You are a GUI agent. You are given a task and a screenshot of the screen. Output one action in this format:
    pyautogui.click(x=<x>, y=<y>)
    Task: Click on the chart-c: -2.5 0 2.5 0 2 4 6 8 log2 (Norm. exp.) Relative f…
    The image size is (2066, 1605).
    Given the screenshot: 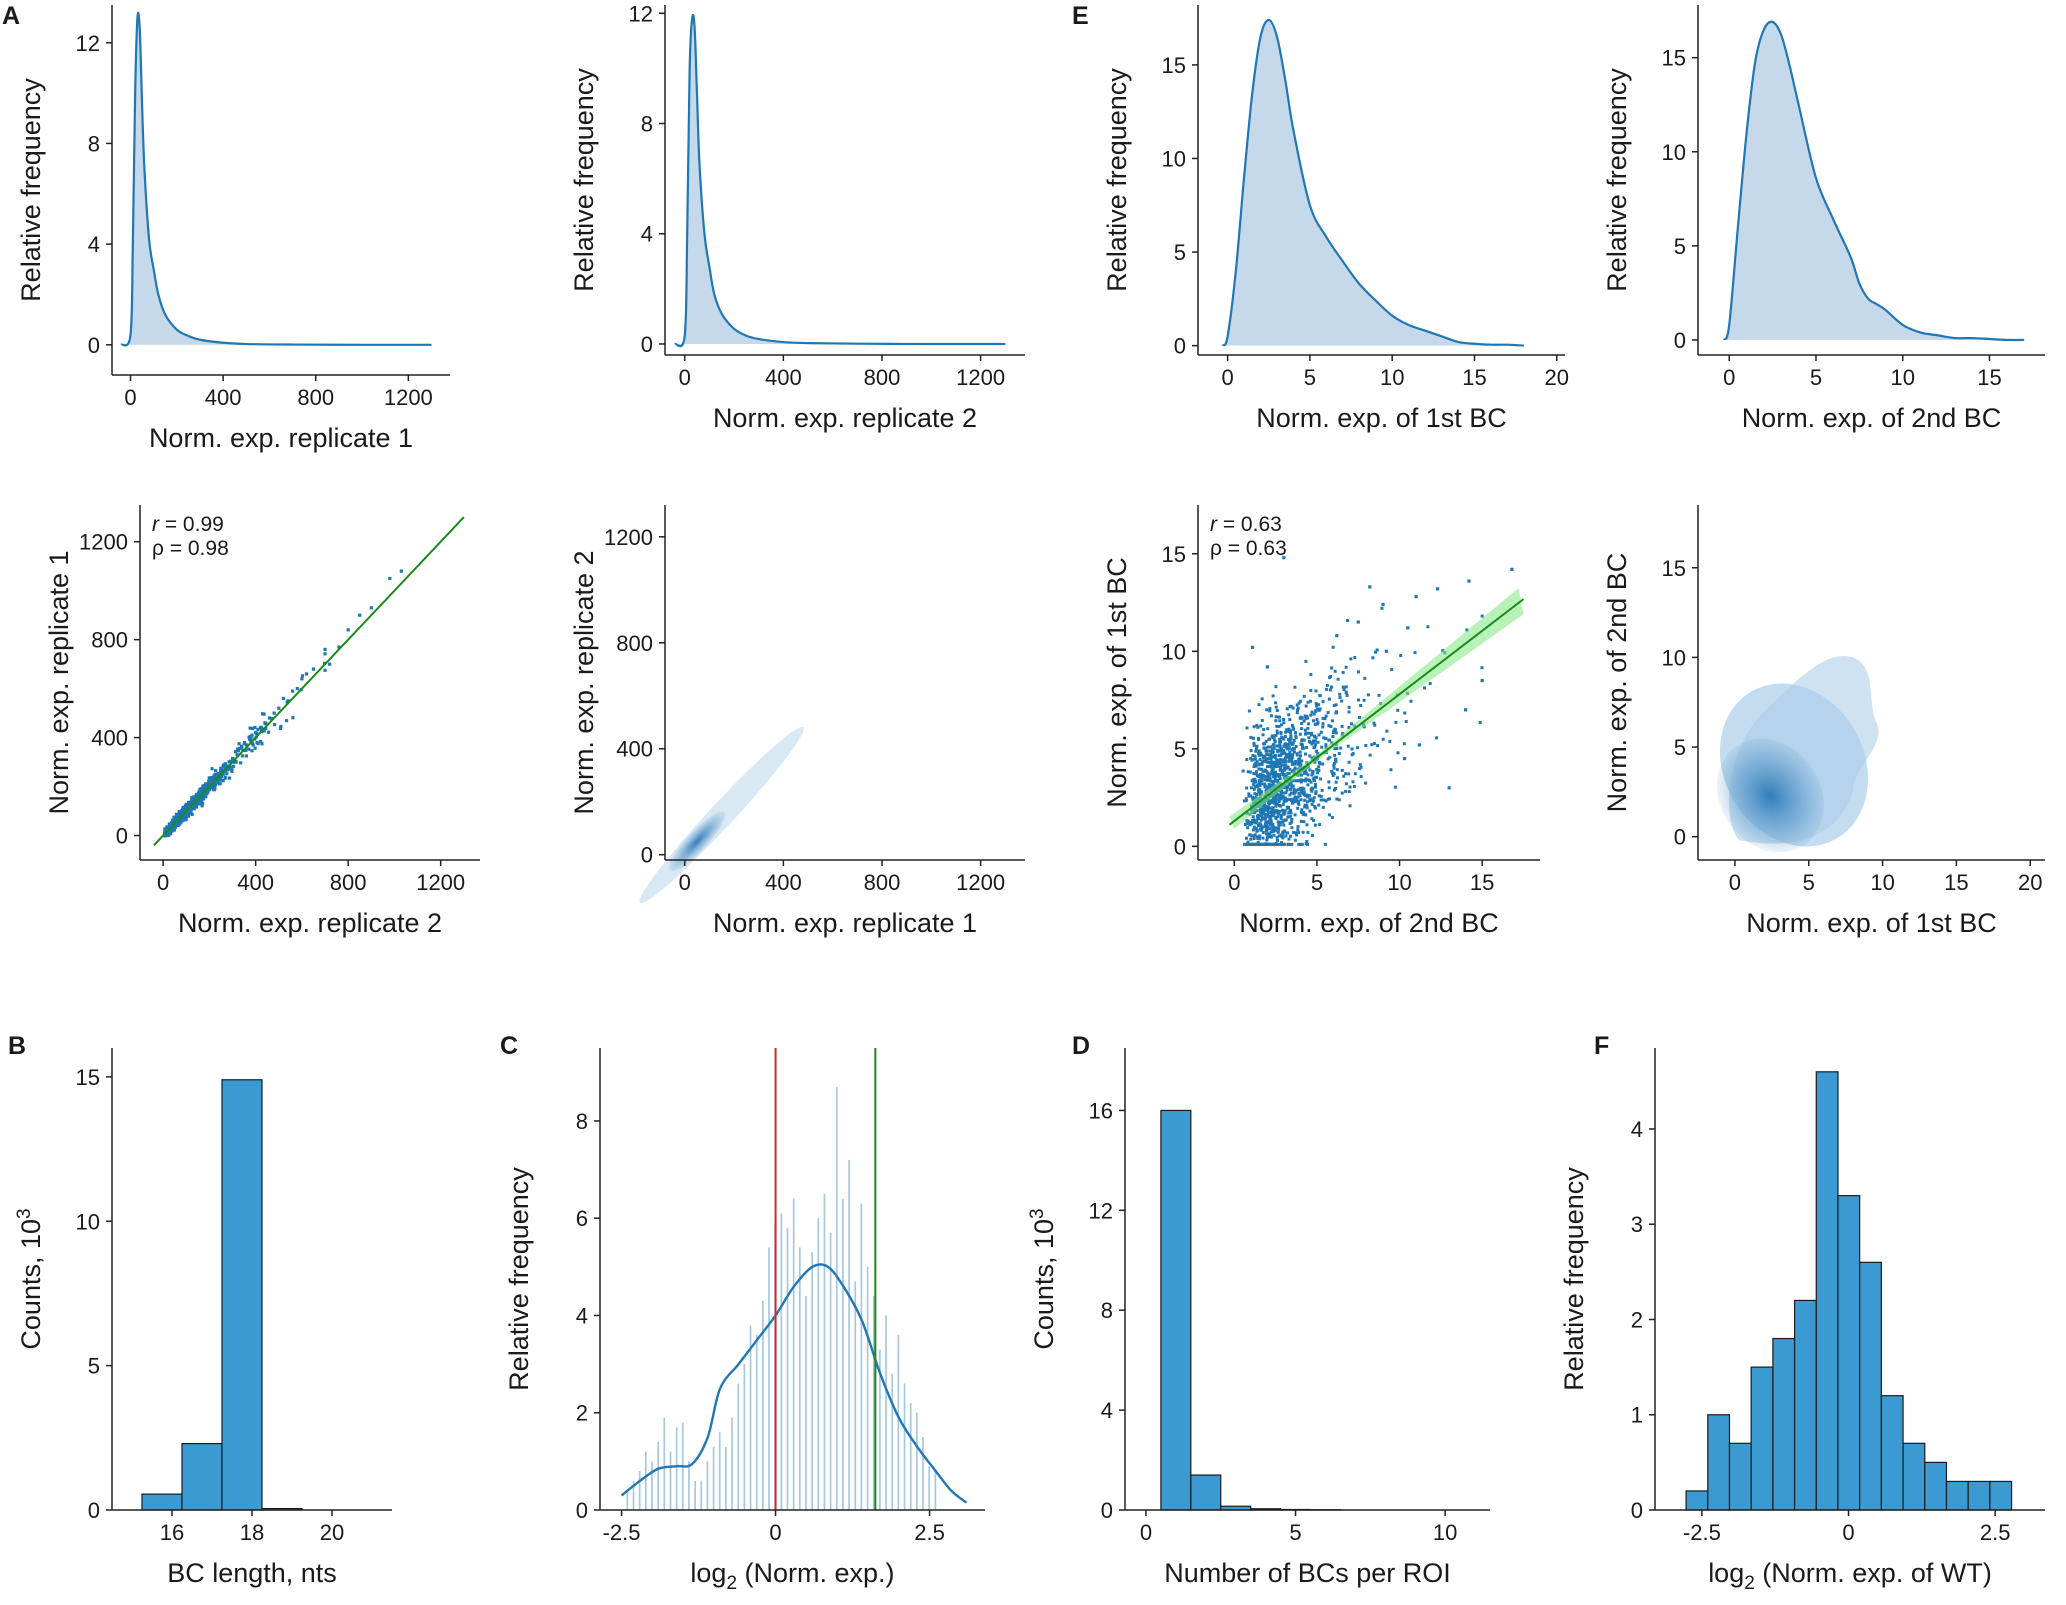 What is the action you would take?
    pyautogui.click(x=744, y=1321)
    